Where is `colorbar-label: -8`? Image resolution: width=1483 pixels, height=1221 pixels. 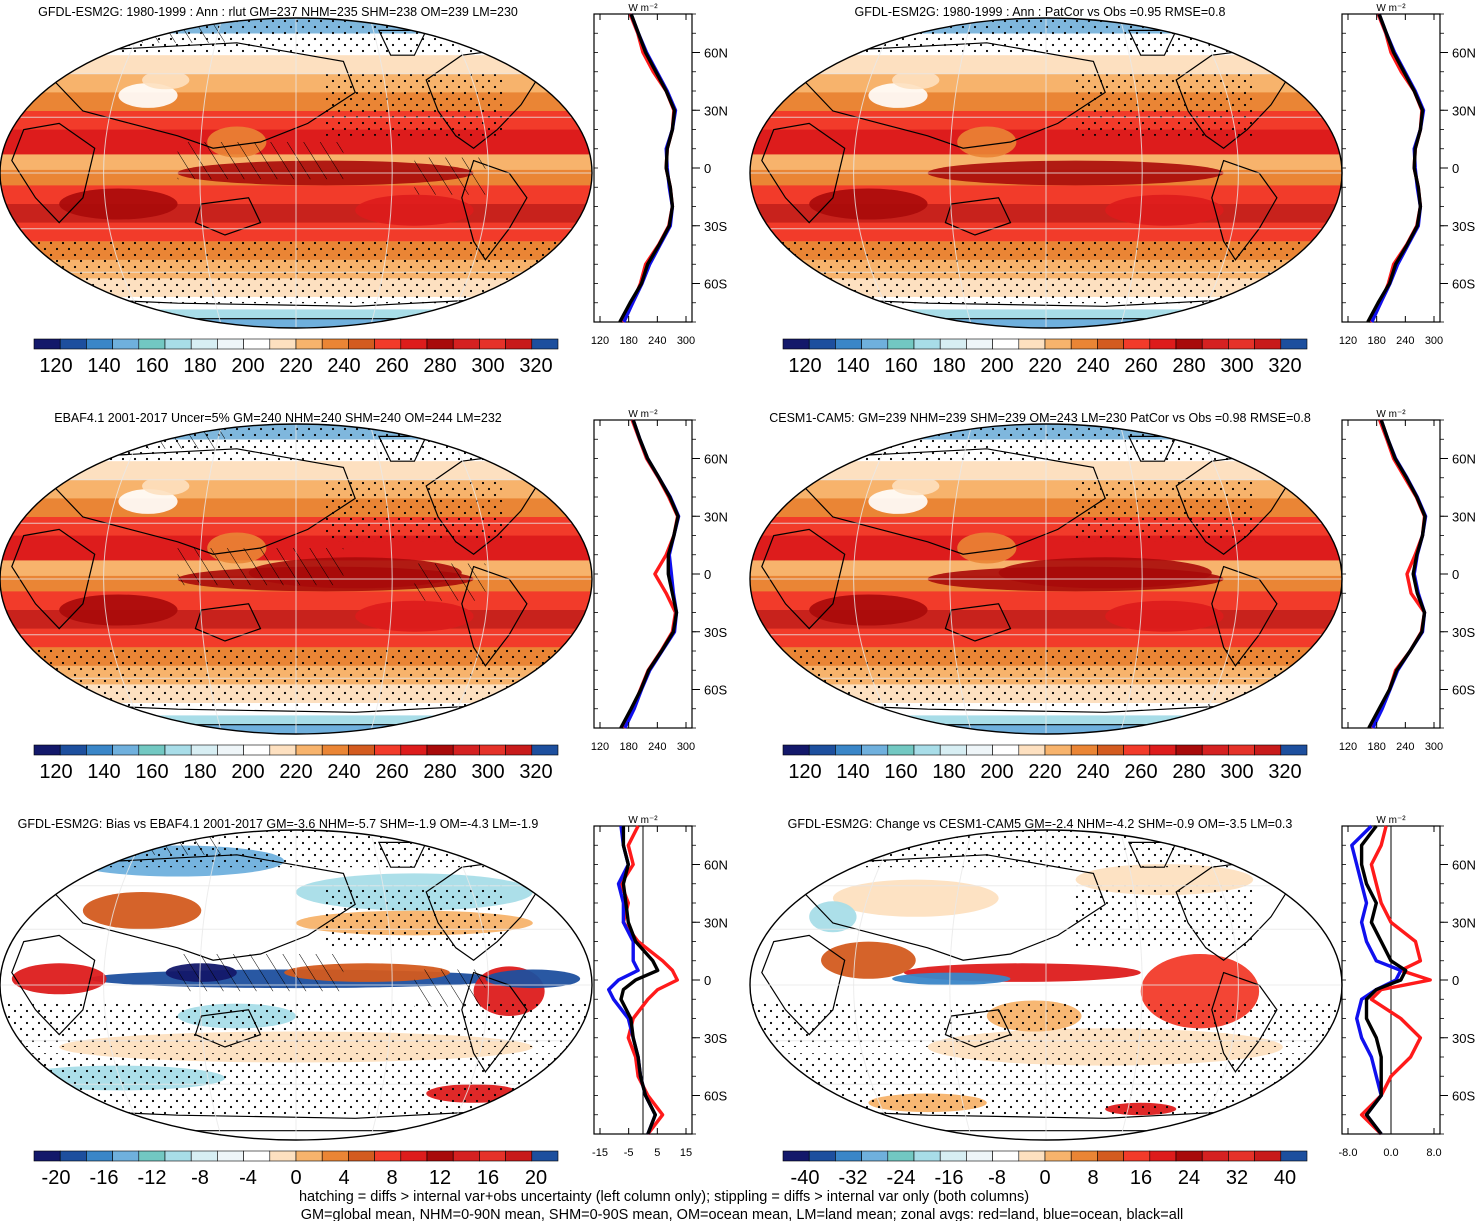
colorbar-label: -8 is located at coordinates (997, 1178).